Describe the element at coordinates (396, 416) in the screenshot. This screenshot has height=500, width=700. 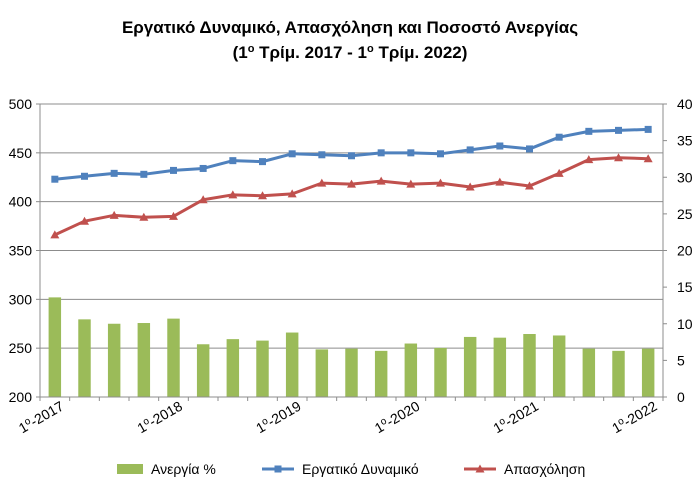
I see `x-tick-label: 1ο-2020` at that location.